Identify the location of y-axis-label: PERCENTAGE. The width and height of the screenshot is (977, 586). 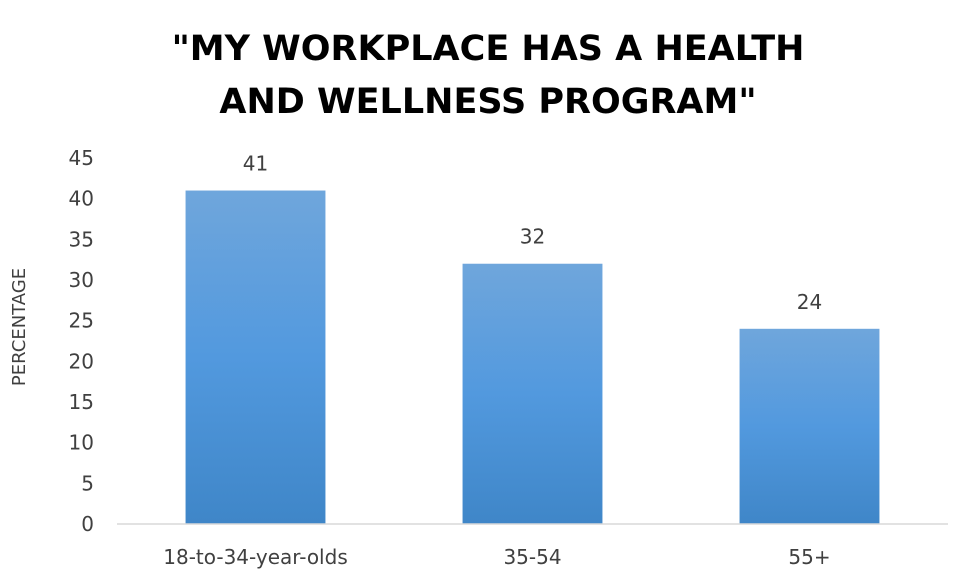
(19, 327).